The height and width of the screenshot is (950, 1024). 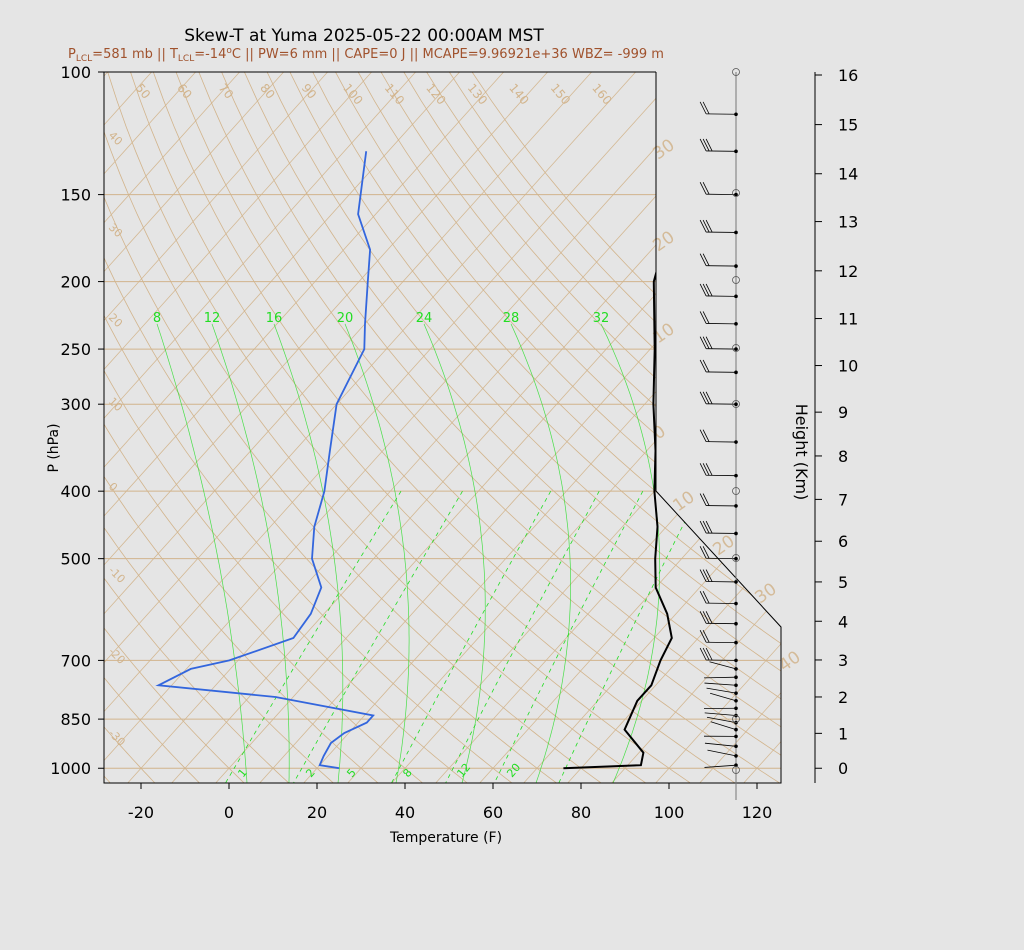 What do you see at coordinates (143, 91) in the screenshot?
I see `isotherm-label: 50` at bounding box center [143, 91].